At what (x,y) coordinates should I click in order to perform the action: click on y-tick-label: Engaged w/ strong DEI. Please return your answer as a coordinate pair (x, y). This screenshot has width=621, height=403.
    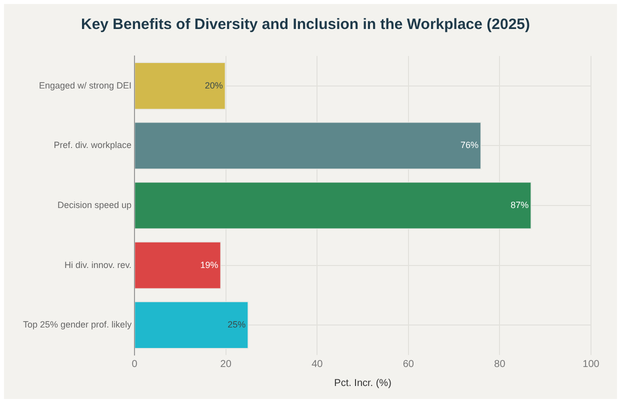
    Looking at the image, I should click on (85, 85).